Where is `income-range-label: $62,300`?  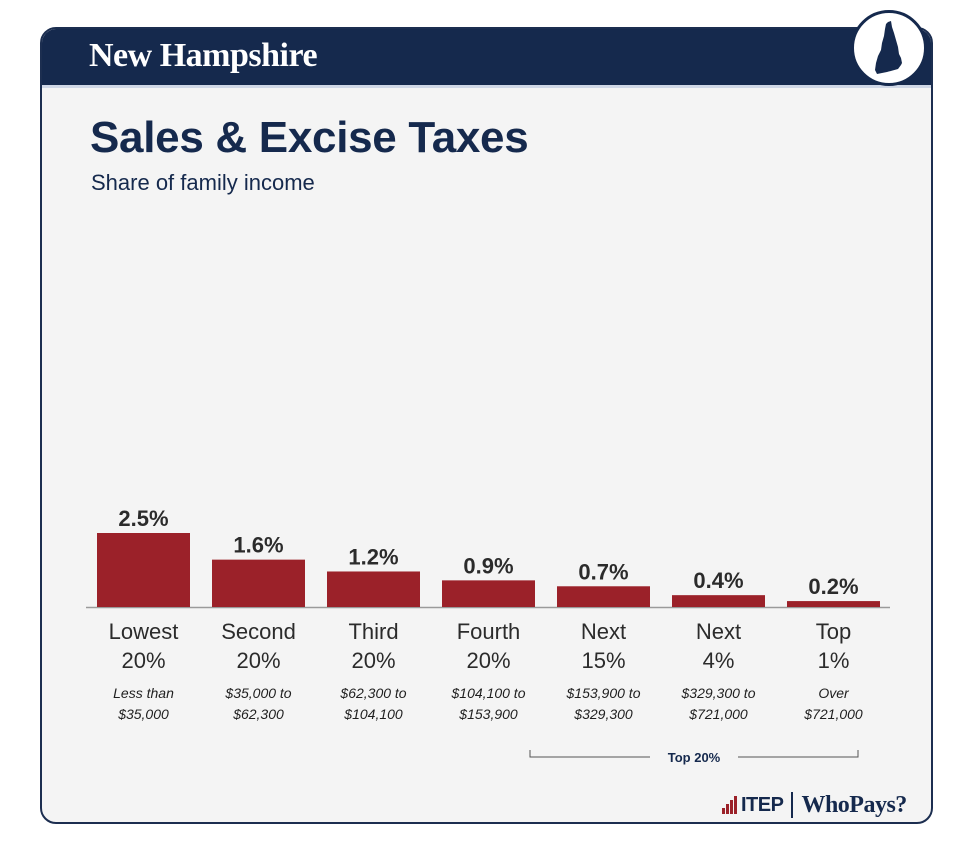 income-range-label: $62,300 is located at coordinates (258, 714).